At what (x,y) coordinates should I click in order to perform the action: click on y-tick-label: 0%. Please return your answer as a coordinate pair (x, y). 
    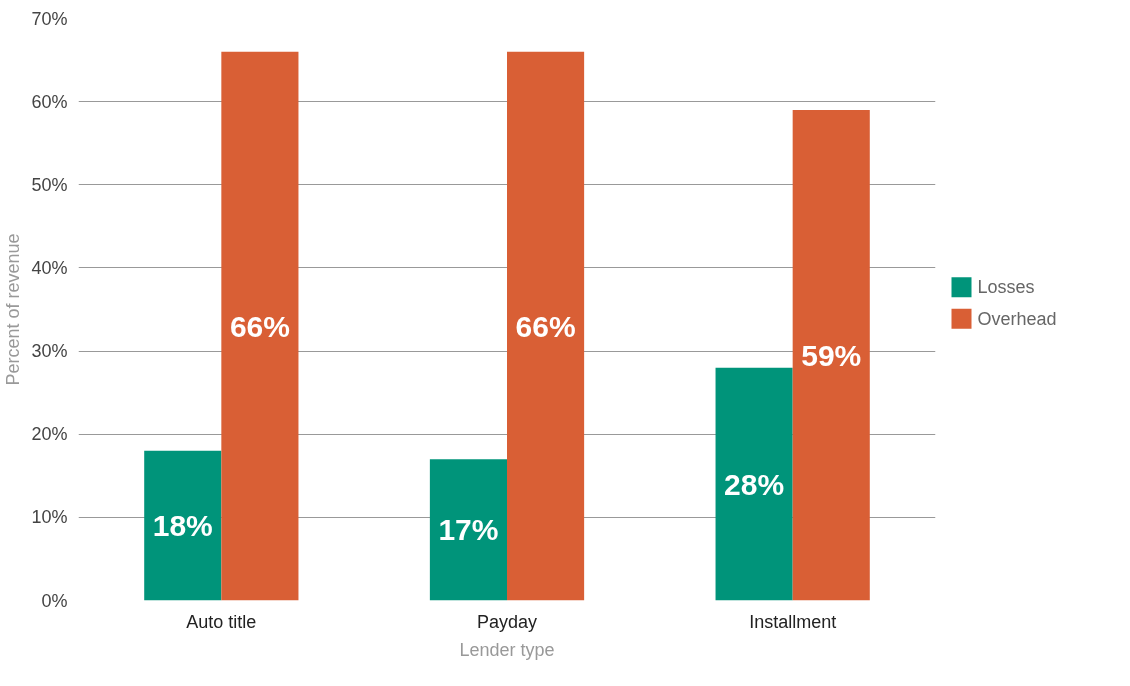
    Looking at the image, I should click on (54, 600).